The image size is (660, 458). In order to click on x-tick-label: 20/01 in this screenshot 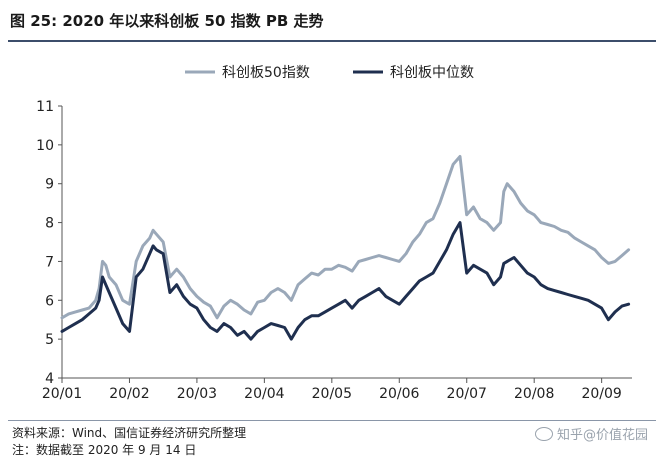, I will do `click(62, 394)`.